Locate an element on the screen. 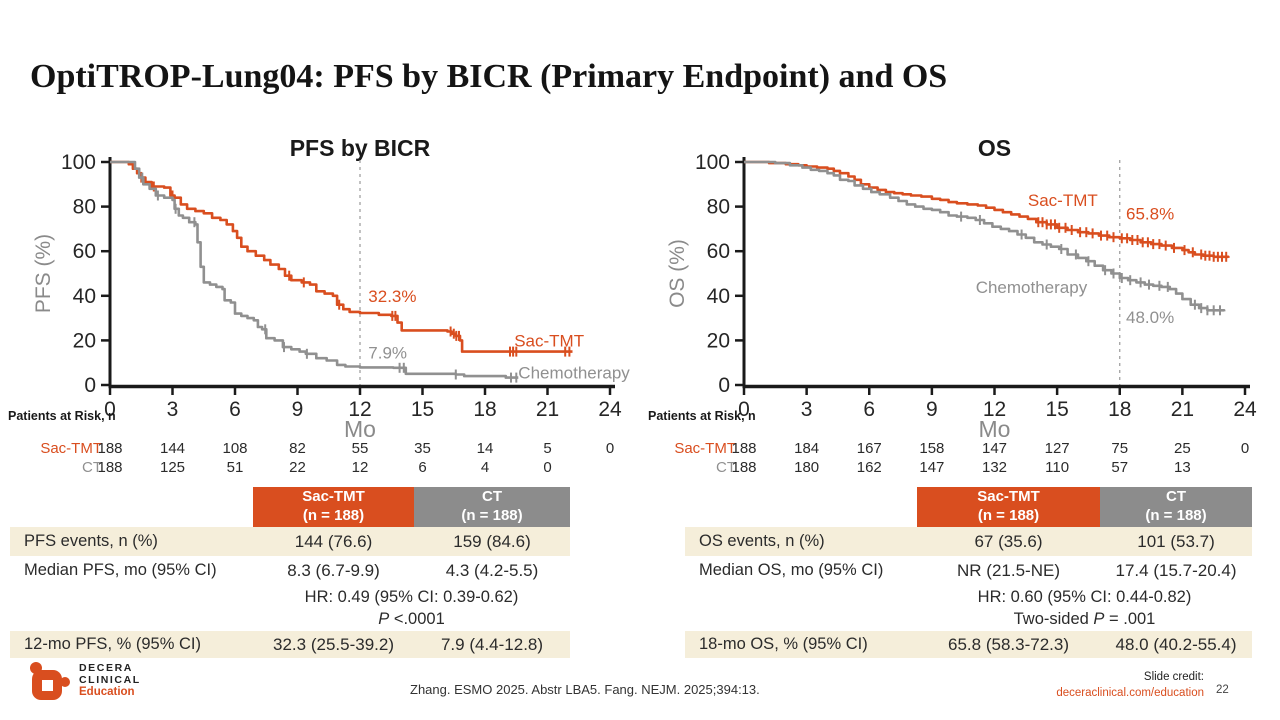 The width and height of the screenshot is (1280, 720). chart-annotation: 32.3% is located at coordinates (392, 296).